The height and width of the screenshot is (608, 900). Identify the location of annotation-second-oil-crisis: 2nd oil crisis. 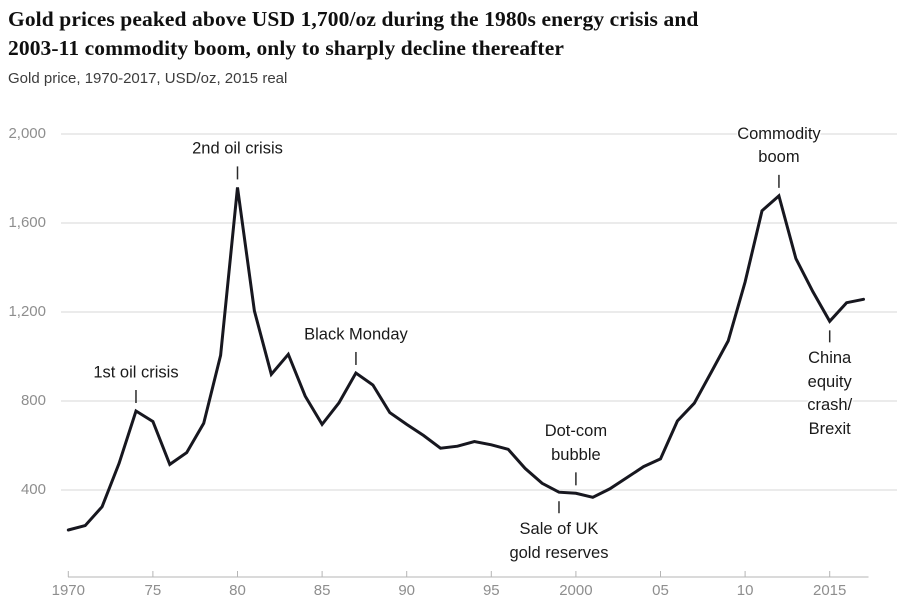
(237, 150).